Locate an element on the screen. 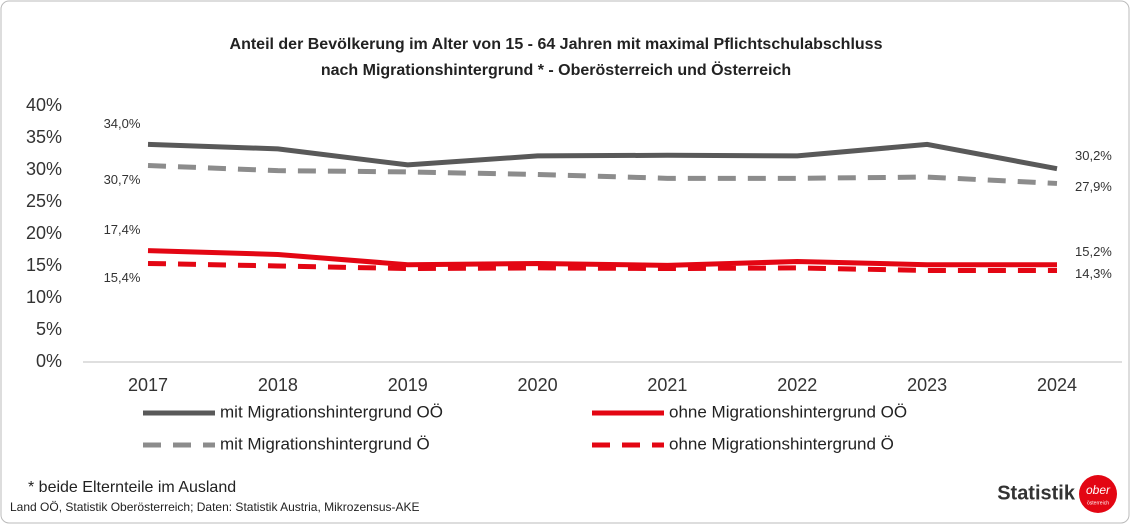 This screenshot has width=1130, height=524. logo-badge is located at coordinates (1098, 494).